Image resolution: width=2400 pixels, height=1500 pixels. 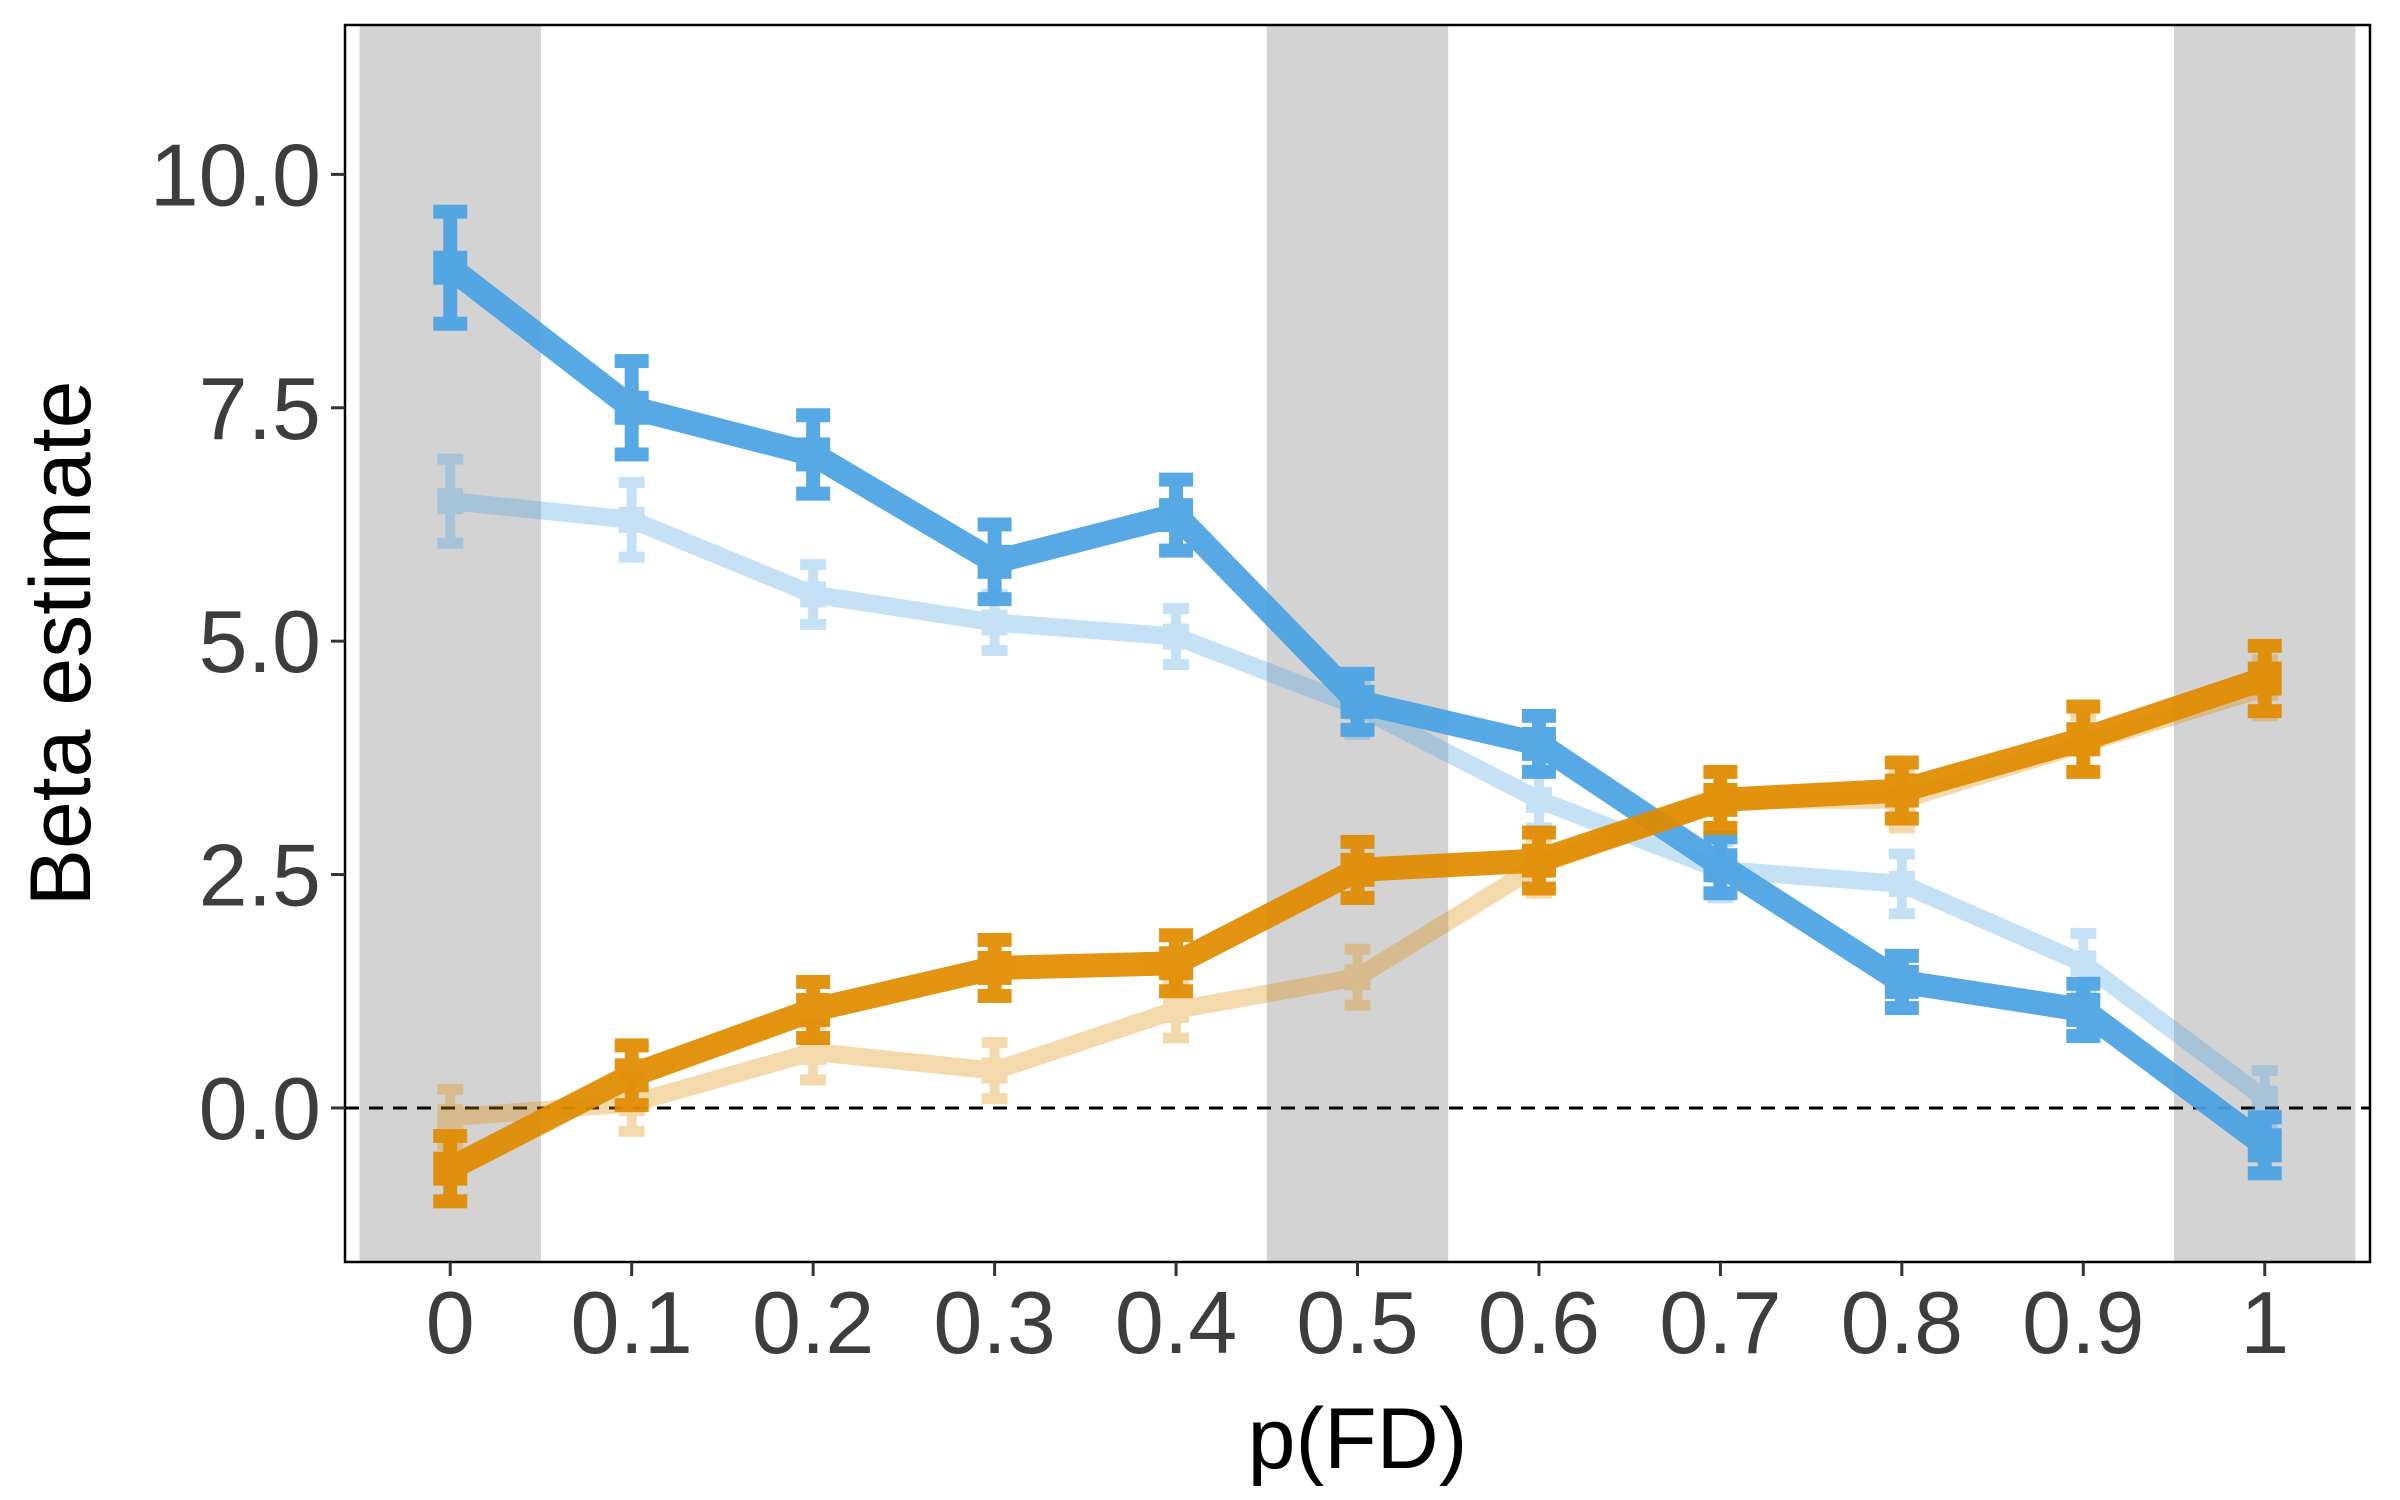 I want to click on y-tick-label-1: 2.5, so click(x=260, y=875).